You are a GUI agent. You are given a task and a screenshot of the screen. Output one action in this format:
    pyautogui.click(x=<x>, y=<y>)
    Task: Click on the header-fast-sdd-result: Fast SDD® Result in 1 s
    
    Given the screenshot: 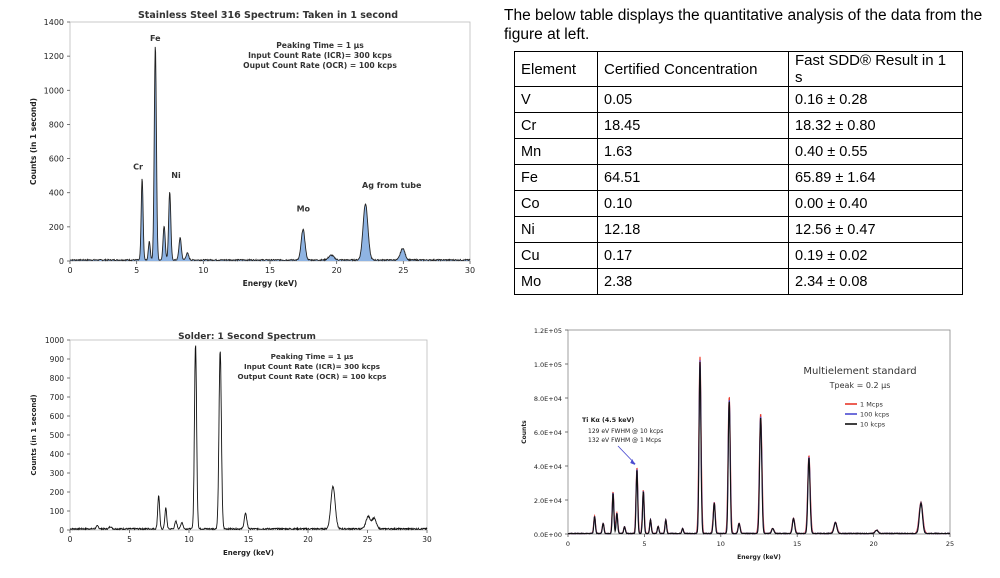 What is the action you would take?
    pyautogui.click(x=875, y=69)
    